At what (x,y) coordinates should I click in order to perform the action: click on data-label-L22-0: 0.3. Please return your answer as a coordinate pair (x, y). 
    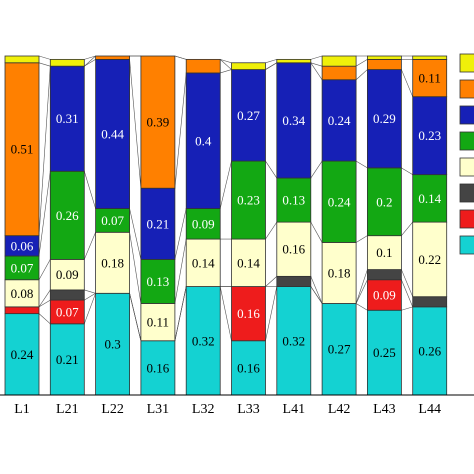
    Looking at the image, I should click on (112, 344).